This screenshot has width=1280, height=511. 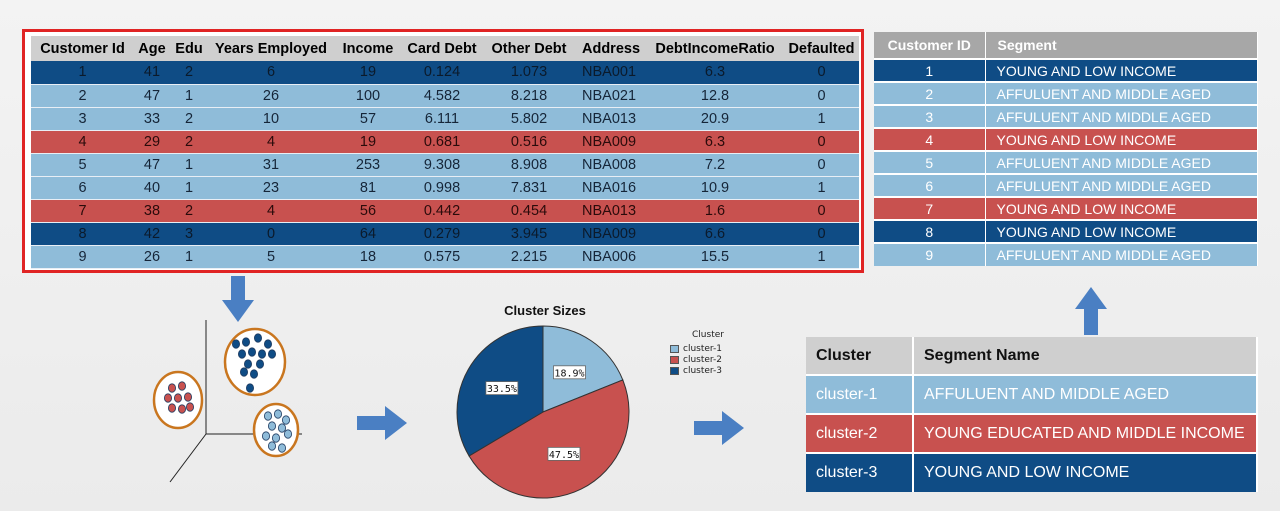 I want to click on customer-row: 8 42 3 0 64 0.279 3.945 NBA009 6.6 0, so click(x=445, y=234).